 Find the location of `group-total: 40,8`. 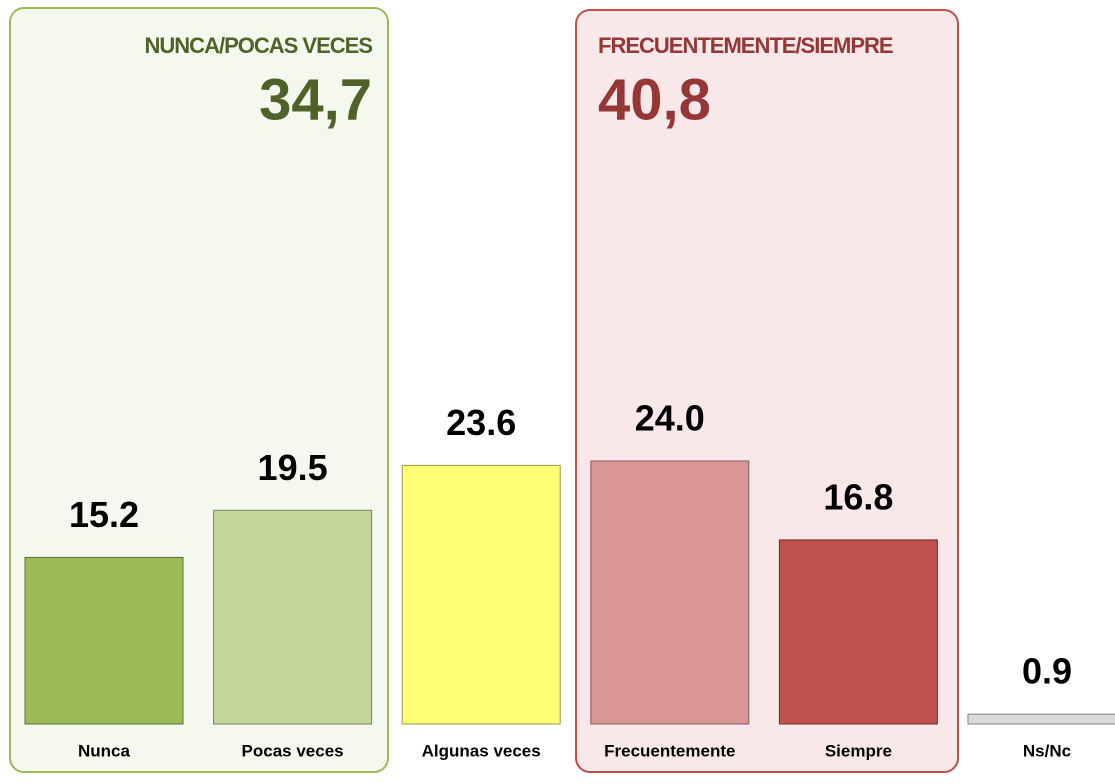

group-total: 40,8 is located at coordinates (654, 99).